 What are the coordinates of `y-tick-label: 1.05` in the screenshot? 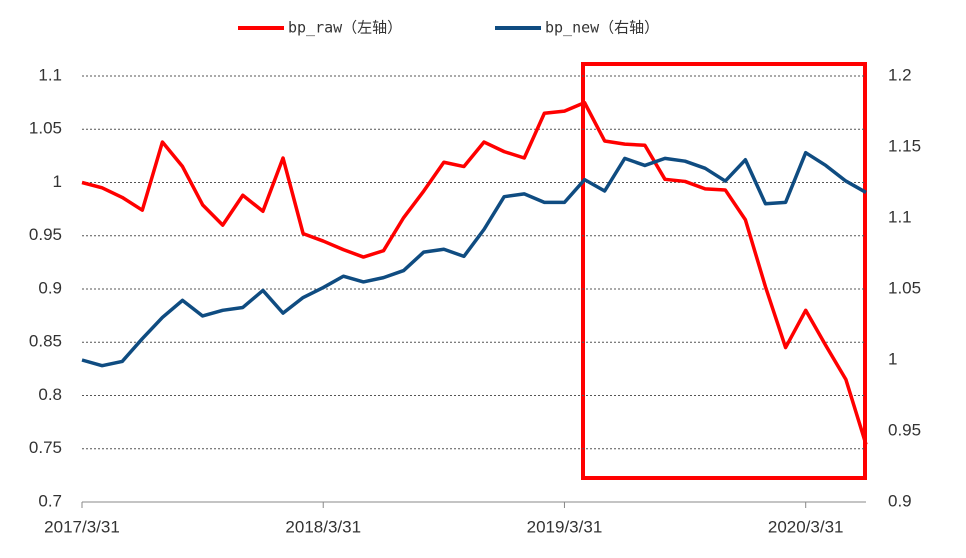 It's located at (45, 128).